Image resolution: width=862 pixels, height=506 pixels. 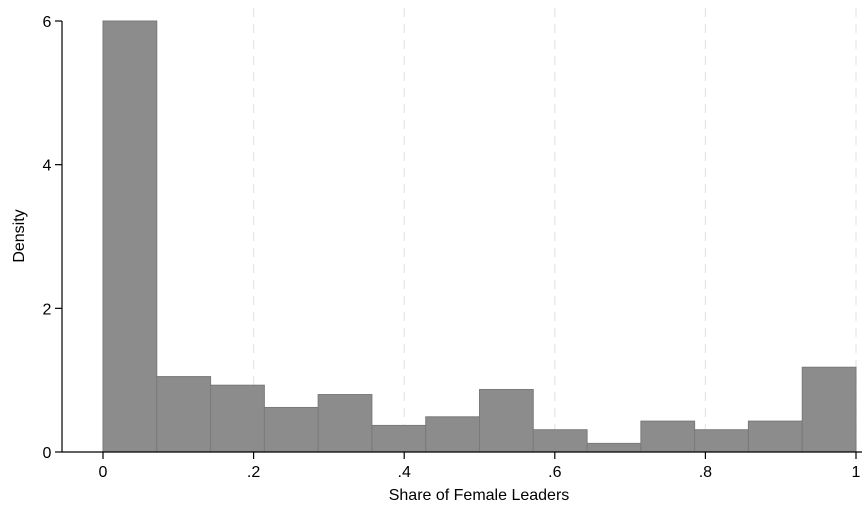 What do you see at coordinates (253, 472) in the screenshot?
I see `x-tick-label: .2` at bounding box center [253, 472].